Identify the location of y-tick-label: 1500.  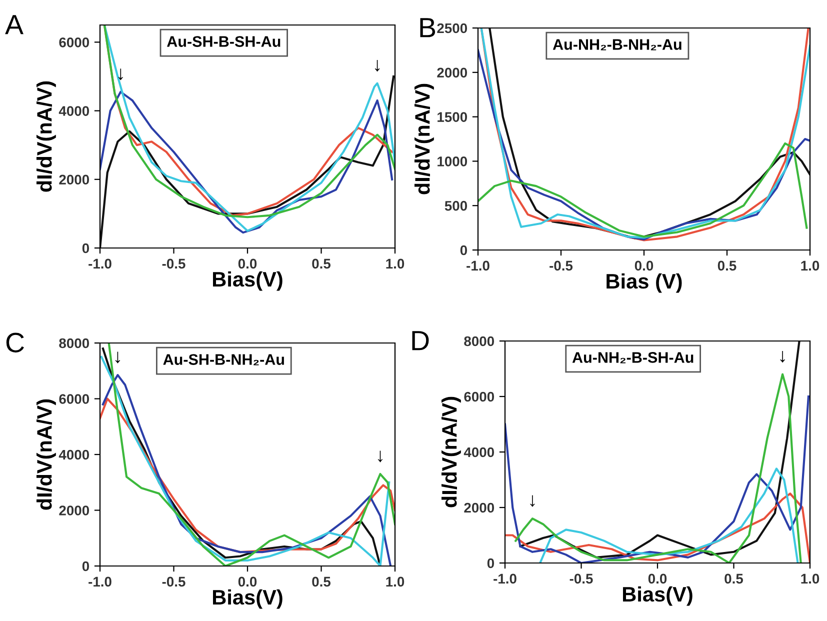
(453, 117).